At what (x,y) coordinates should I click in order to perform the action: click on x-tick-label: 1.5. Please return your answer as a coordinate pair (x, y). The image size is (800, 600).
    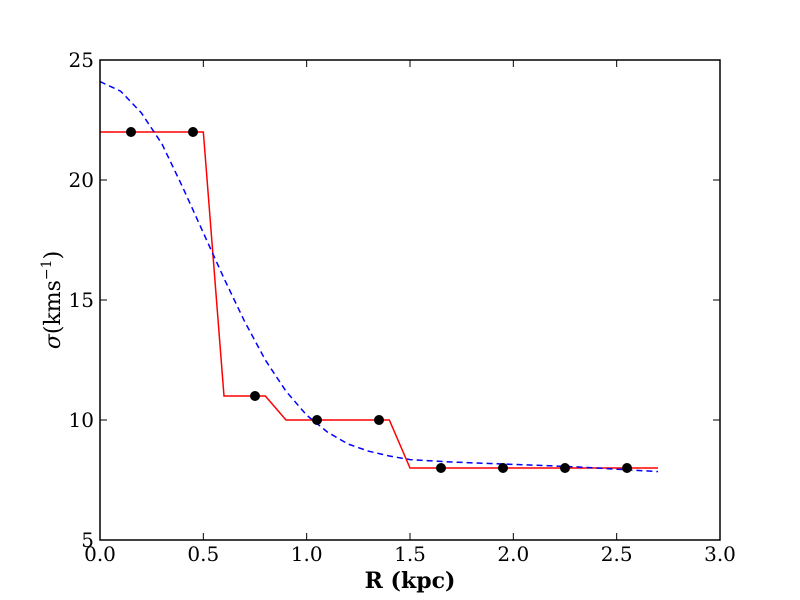
    Looking at the image, I should click on (410, 554).